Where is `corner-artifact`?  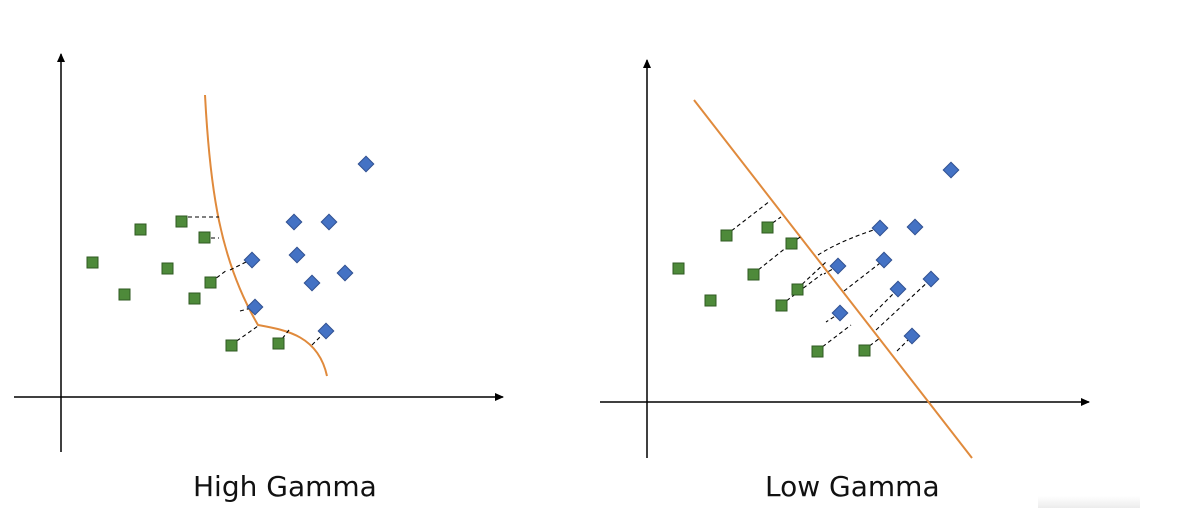 corner-artifact is located at coordinates (1089, 502).